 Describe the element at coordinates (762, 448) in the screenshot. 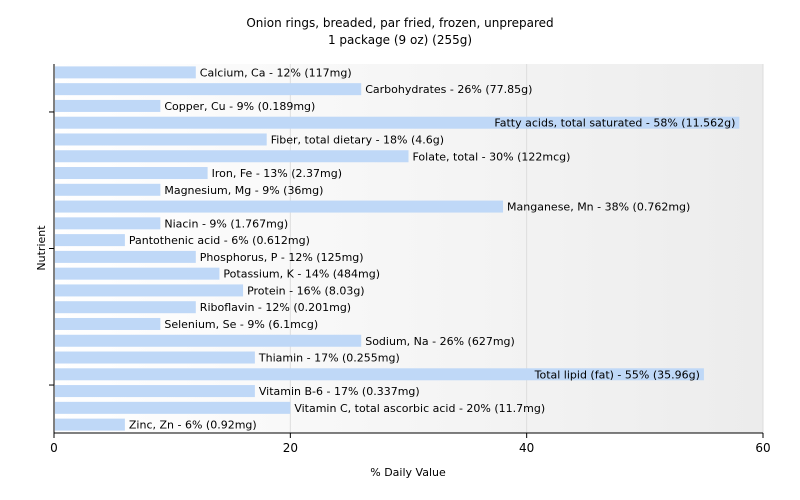

I see `x-tick-label: 60` at that location.